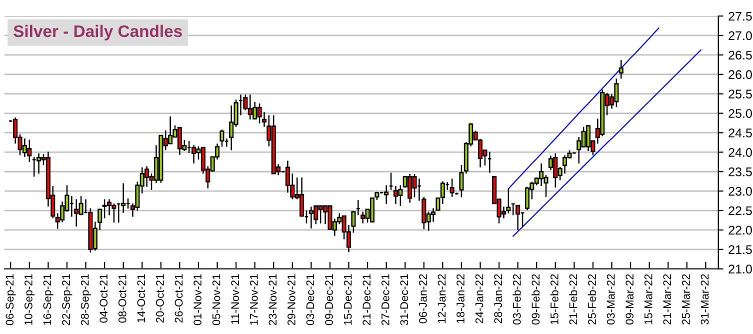 The height and width of the screenshot is (334, 753). I want to click on x-tick-label: 01-Nov-21, so click(198, 300).